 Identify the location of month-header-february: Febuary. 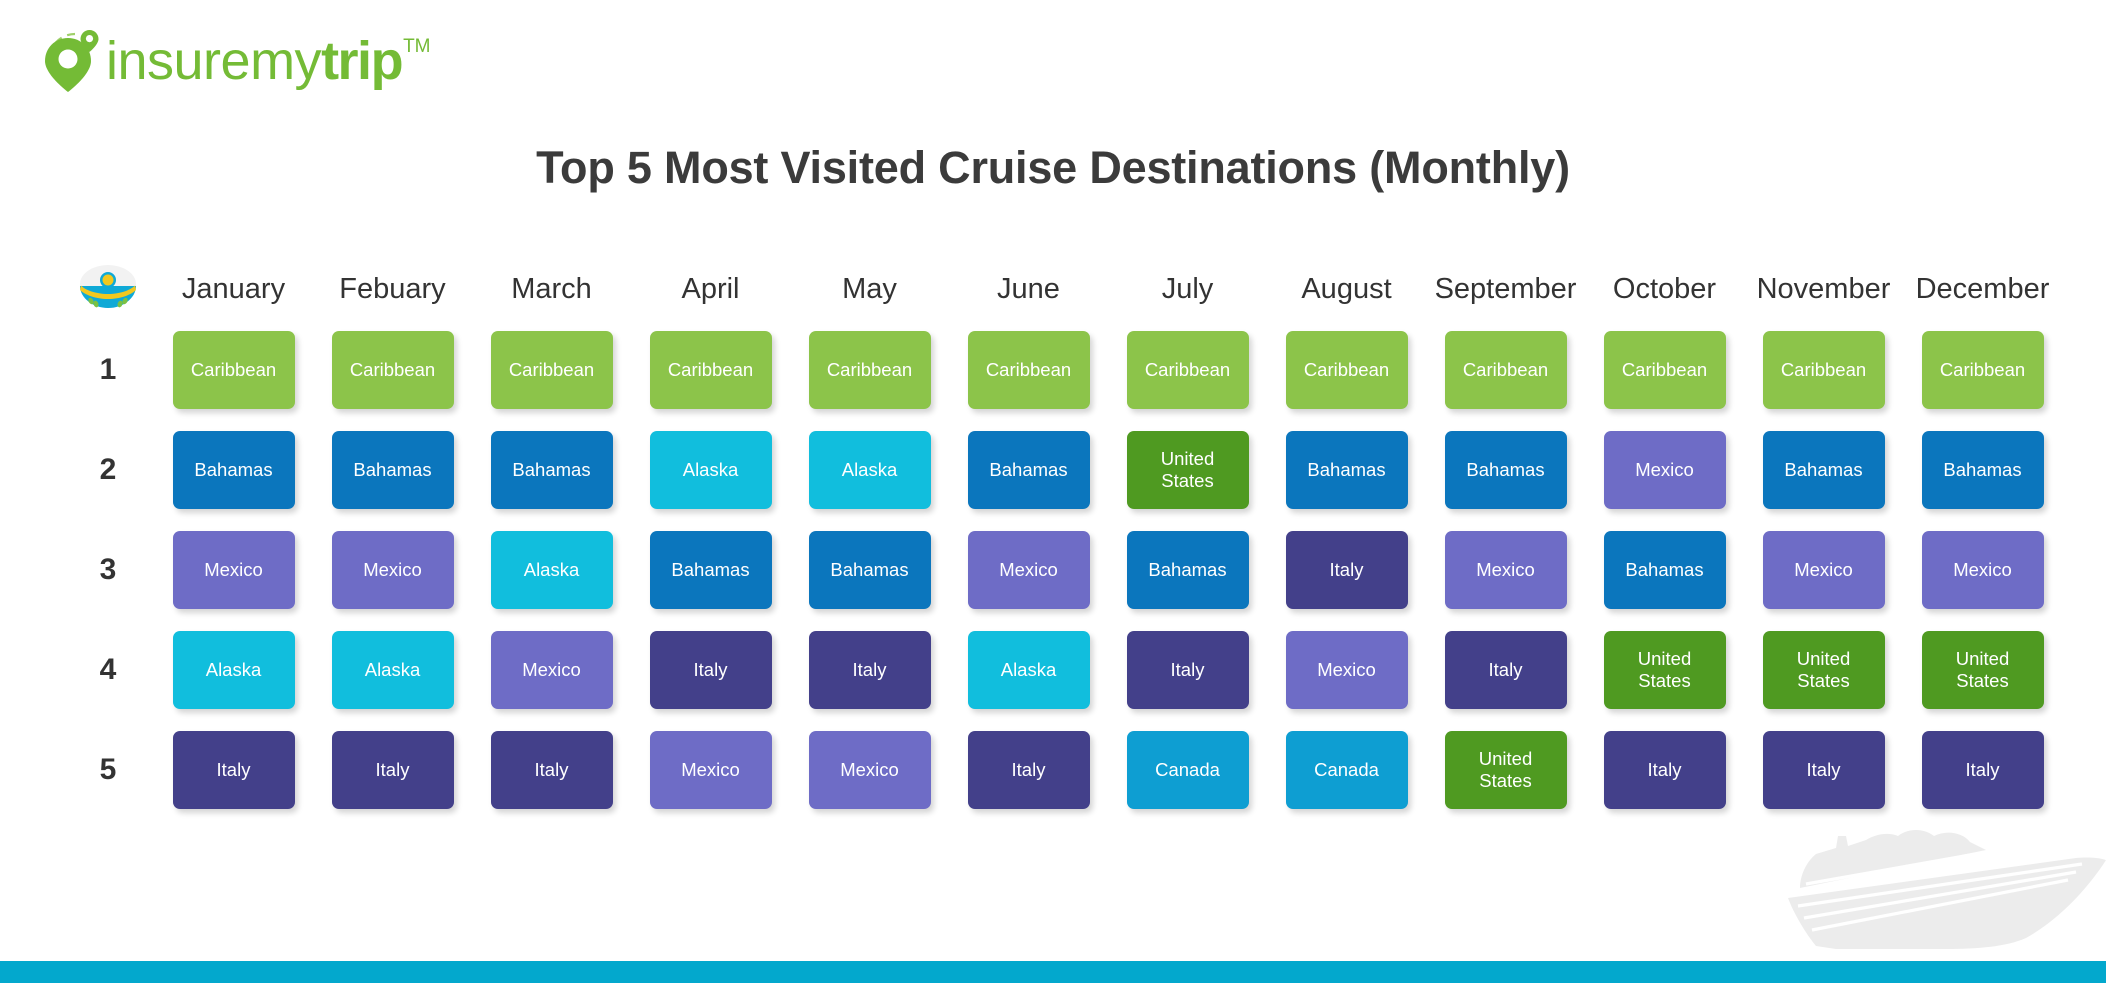
(392, 288).